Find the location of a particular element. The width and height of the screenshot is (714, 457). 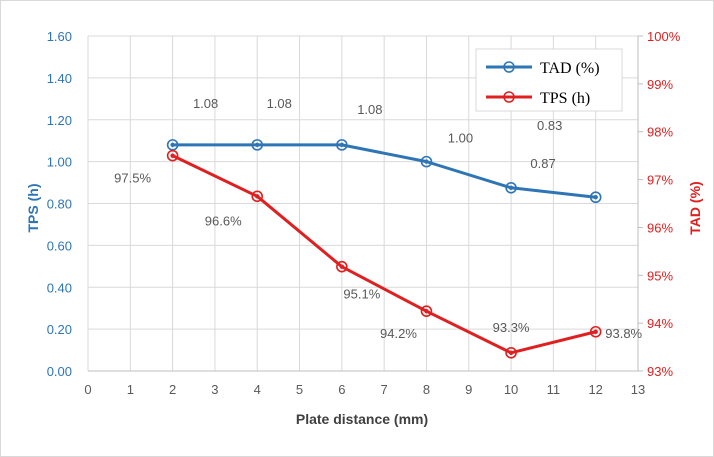

data-label-tps: 95.1% is located at coordinates (361, 294).